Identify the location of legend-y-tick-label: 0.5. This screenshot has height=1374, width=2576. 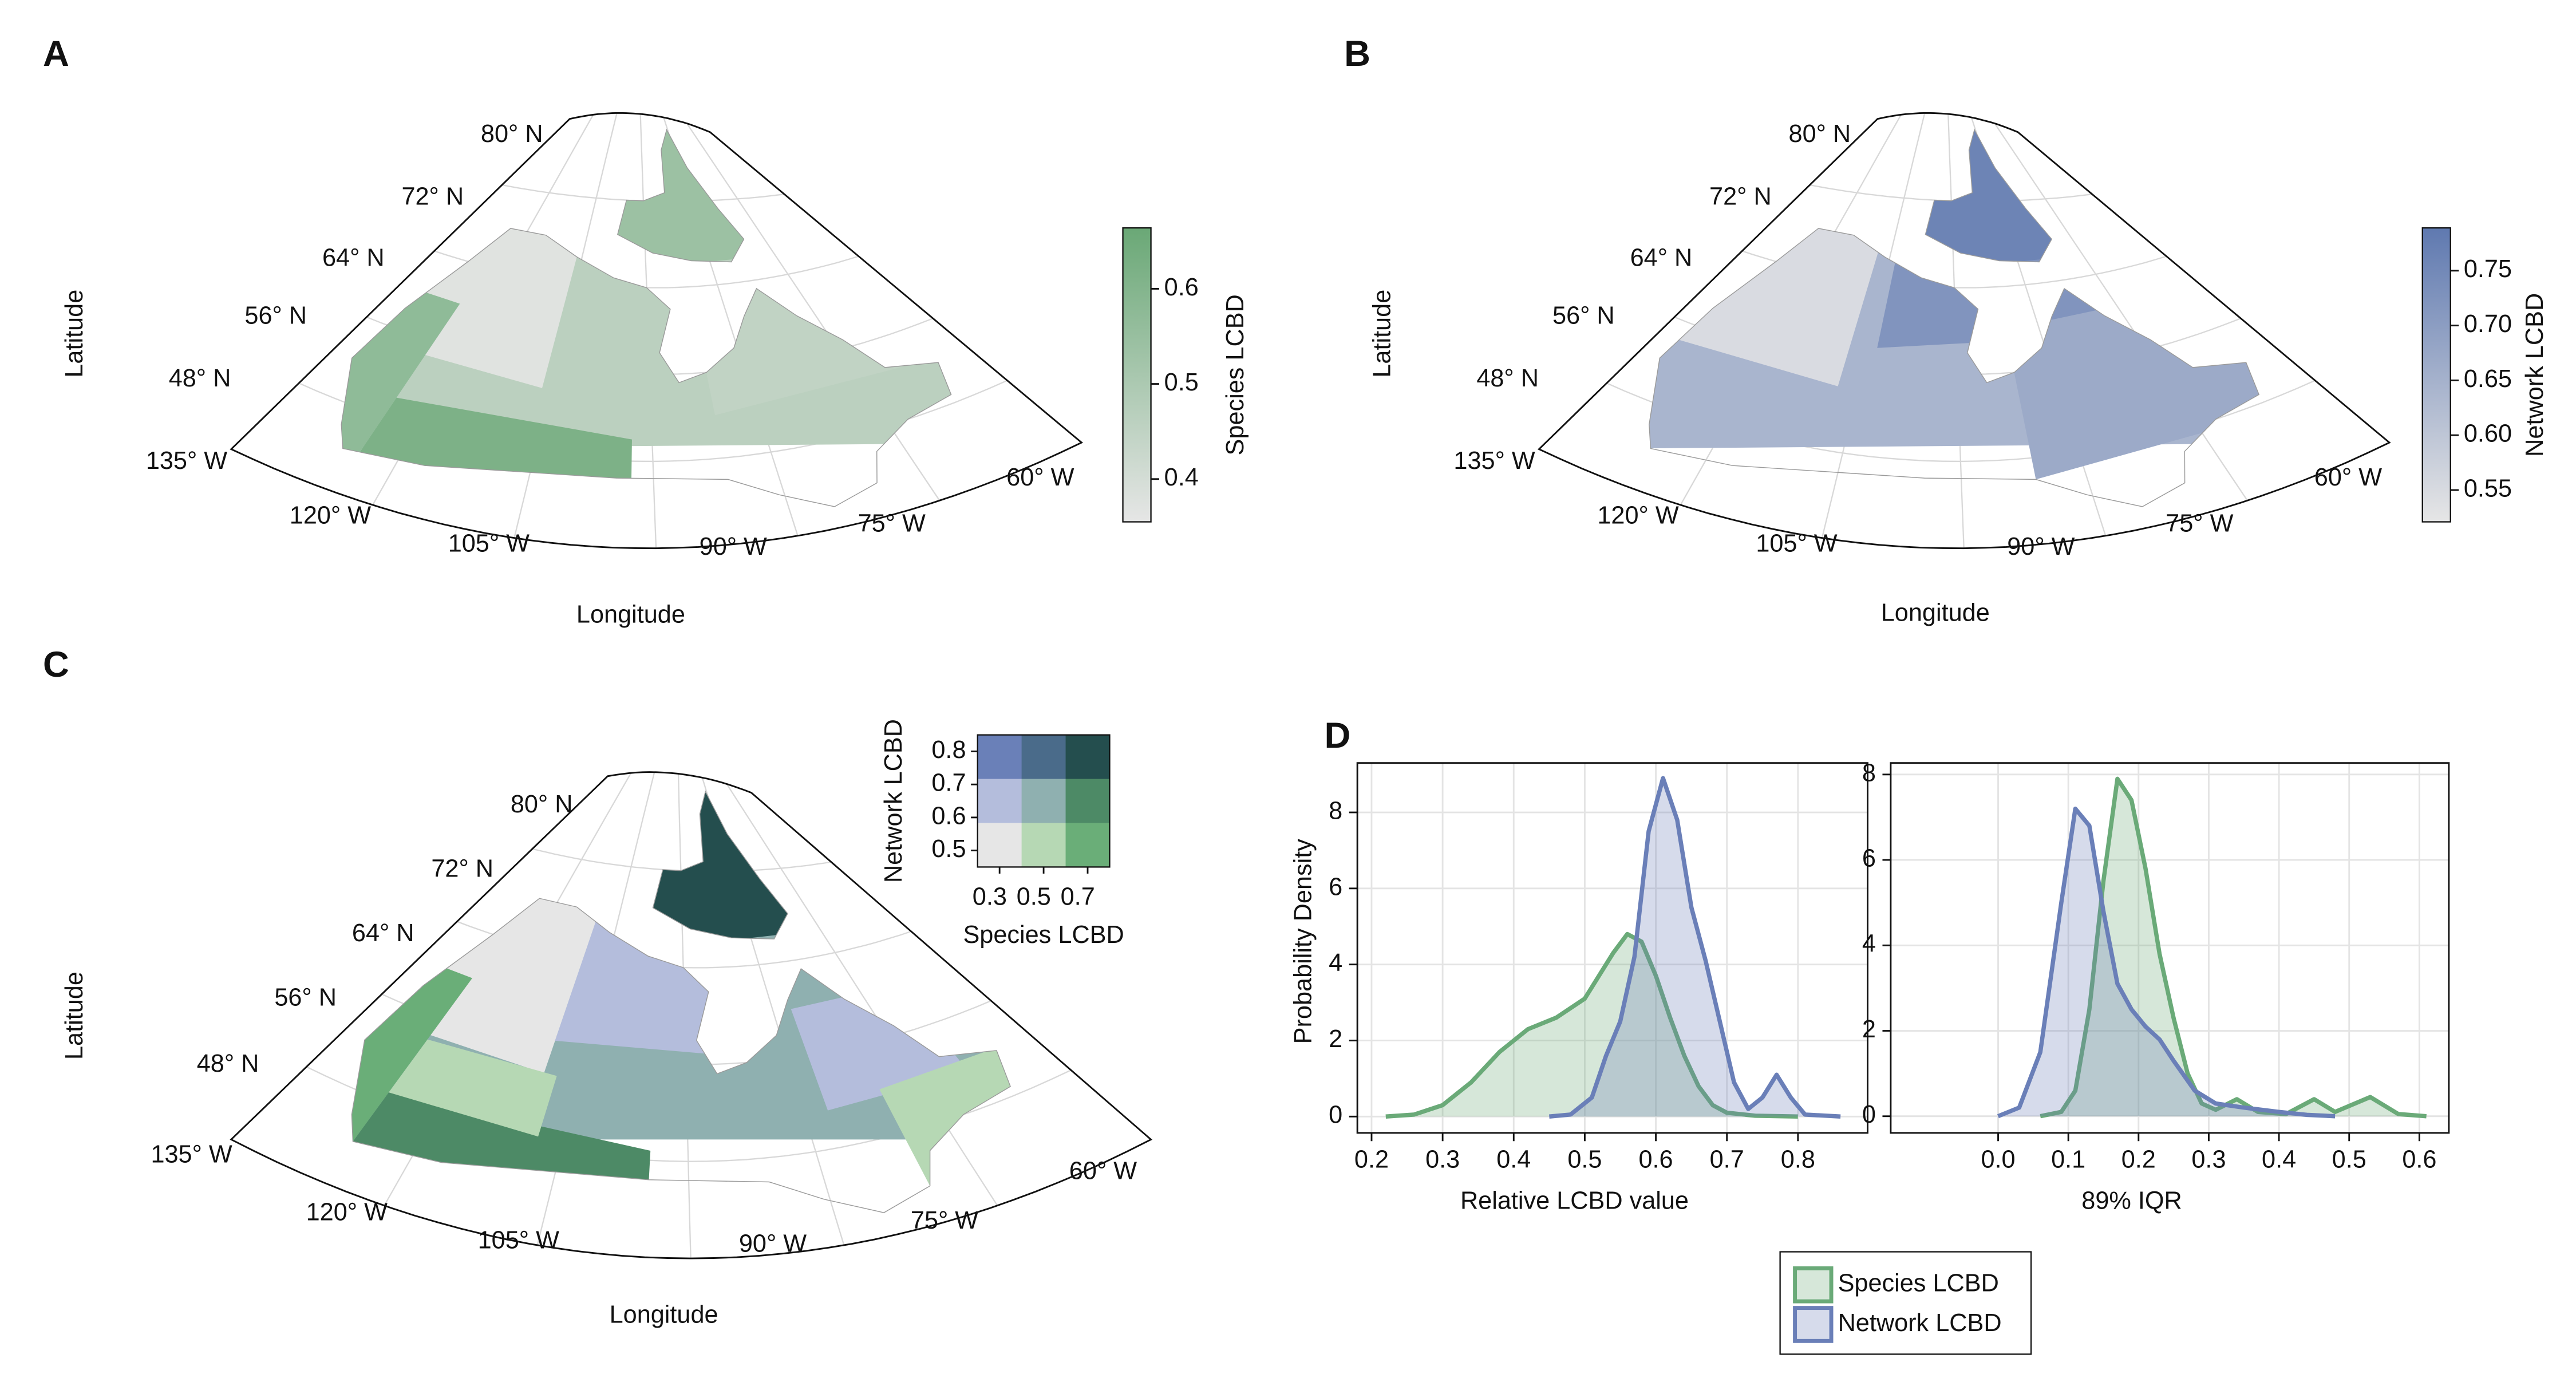
(948, 849).